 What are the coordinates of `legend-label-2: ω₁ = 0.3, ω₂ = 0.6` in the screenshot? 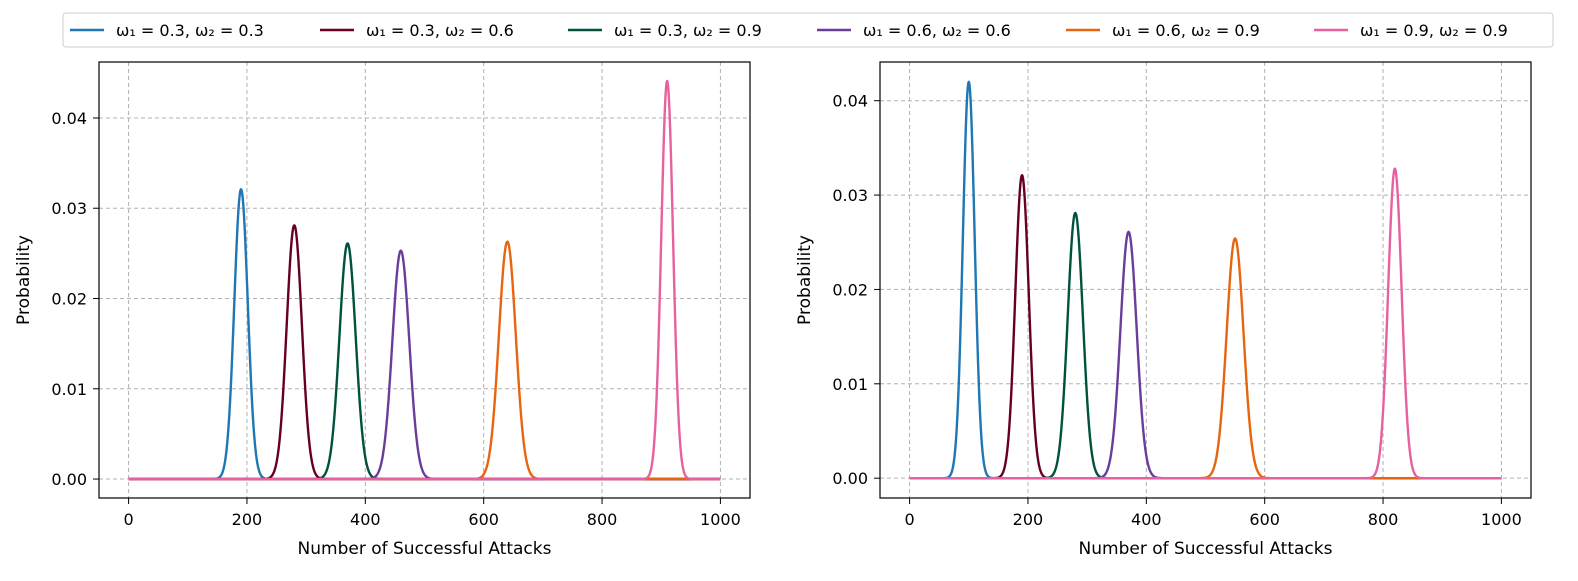 It's located at (440, 30).